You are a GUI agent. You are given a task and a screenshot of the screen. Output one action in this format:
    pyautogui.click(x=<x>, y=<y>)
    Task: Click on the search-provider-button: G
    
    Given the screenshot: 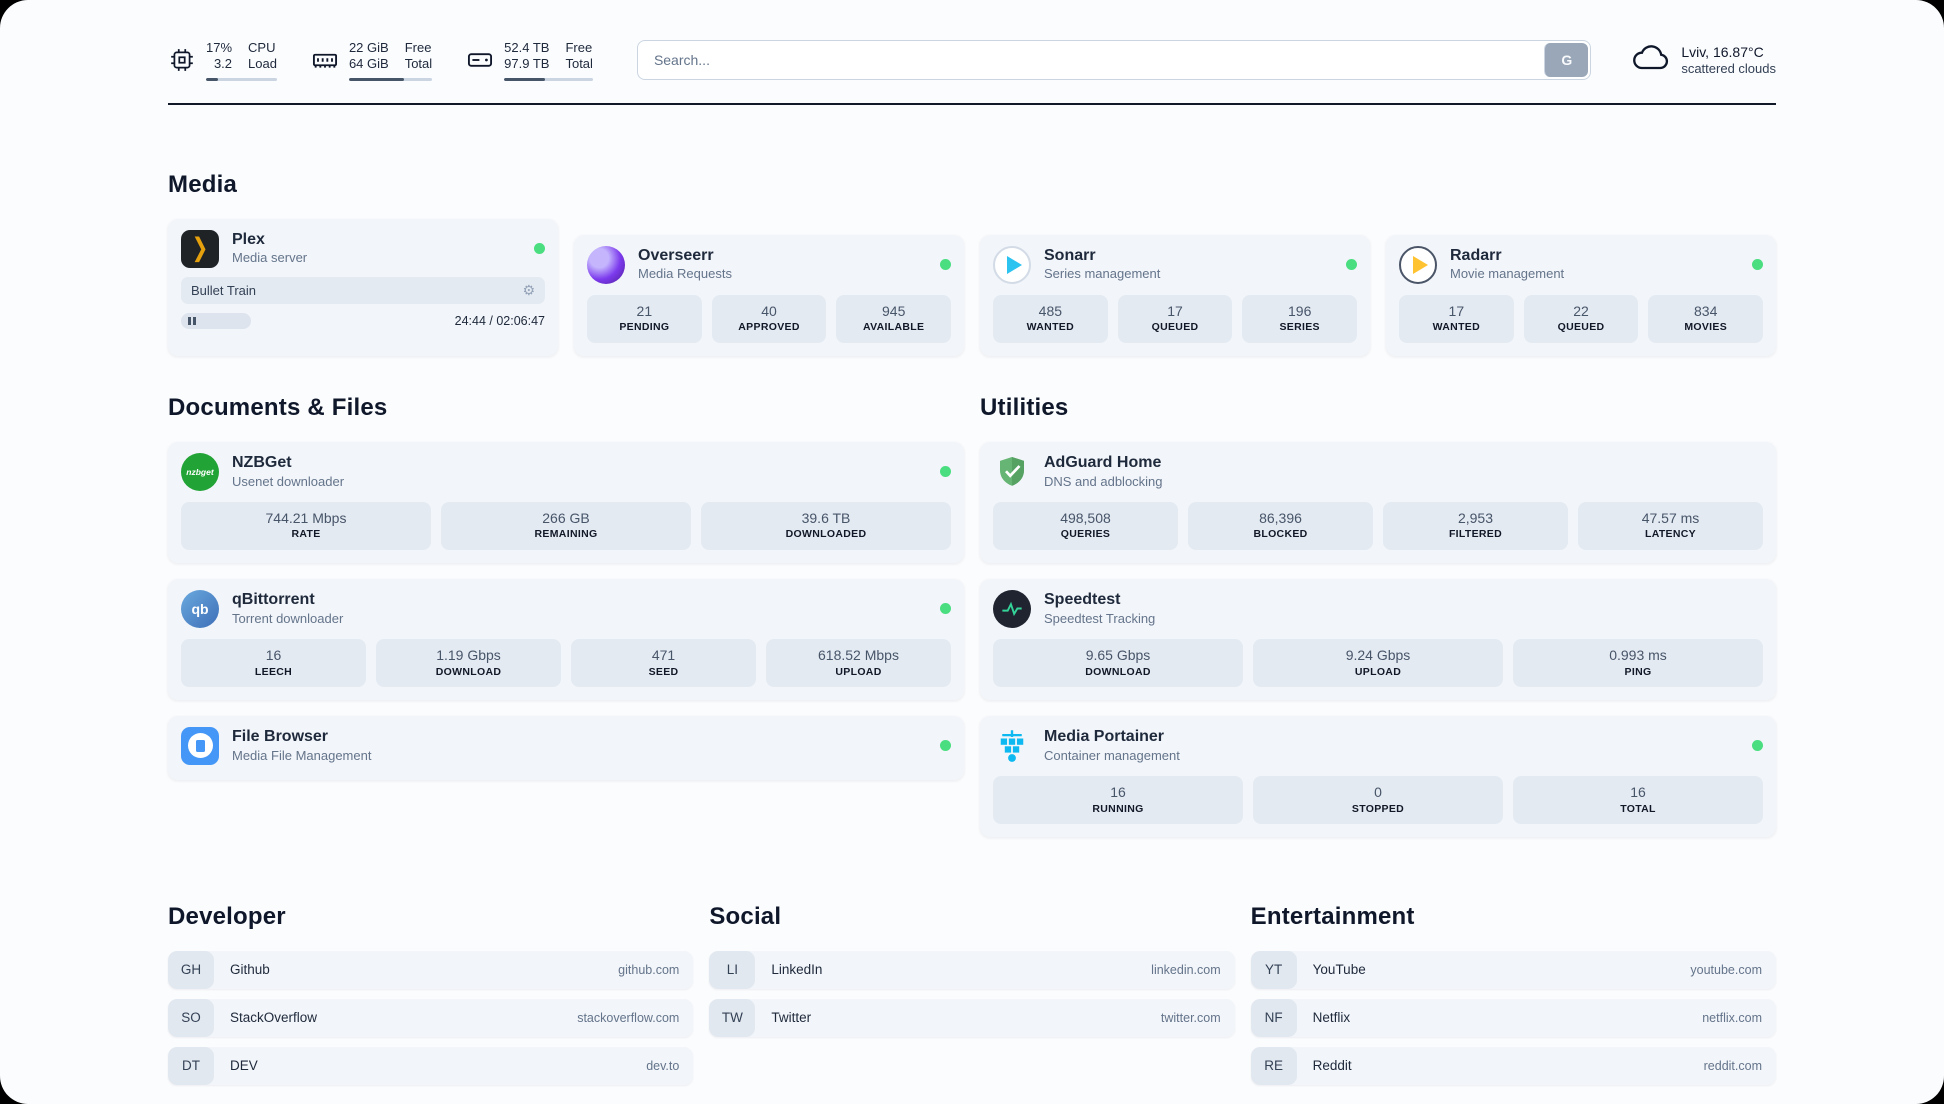 What is the action you would take?
    pyautogui.click(x=1566, y=60)
    